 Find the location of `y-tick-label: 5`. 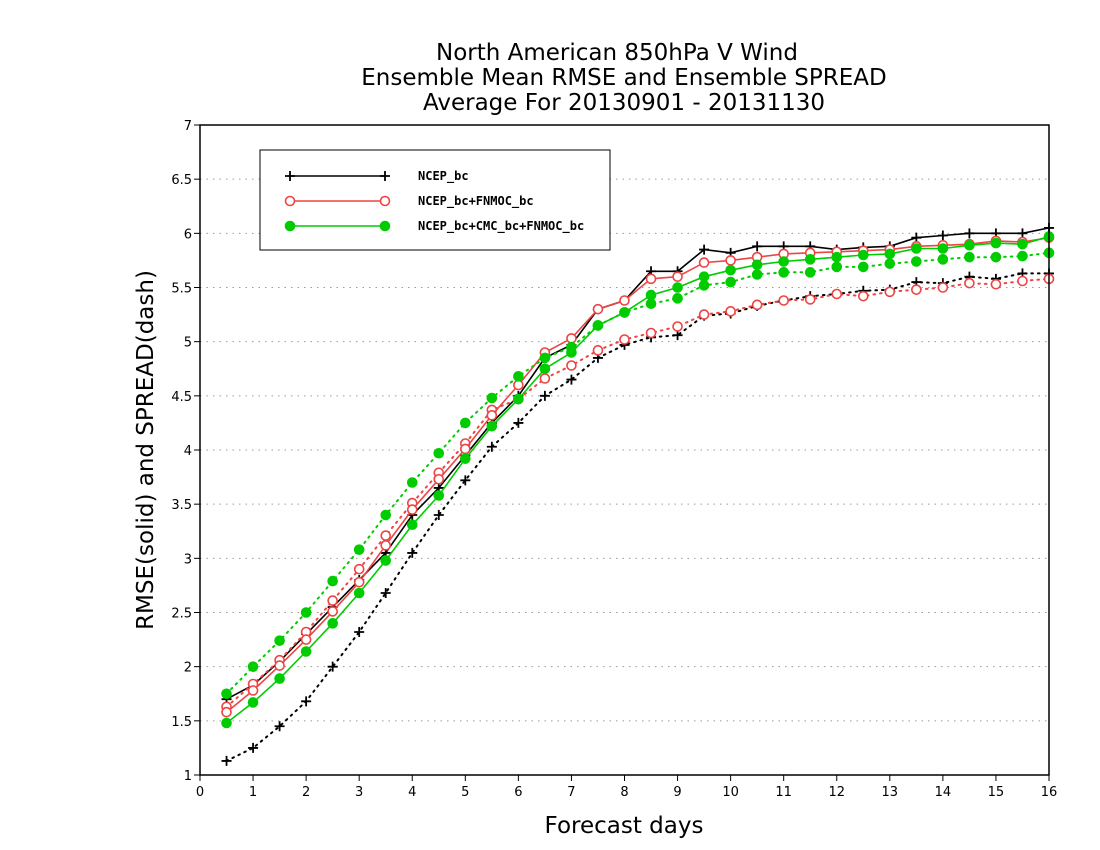

y-tick-label: 5 is located at coordinates (188, 343).